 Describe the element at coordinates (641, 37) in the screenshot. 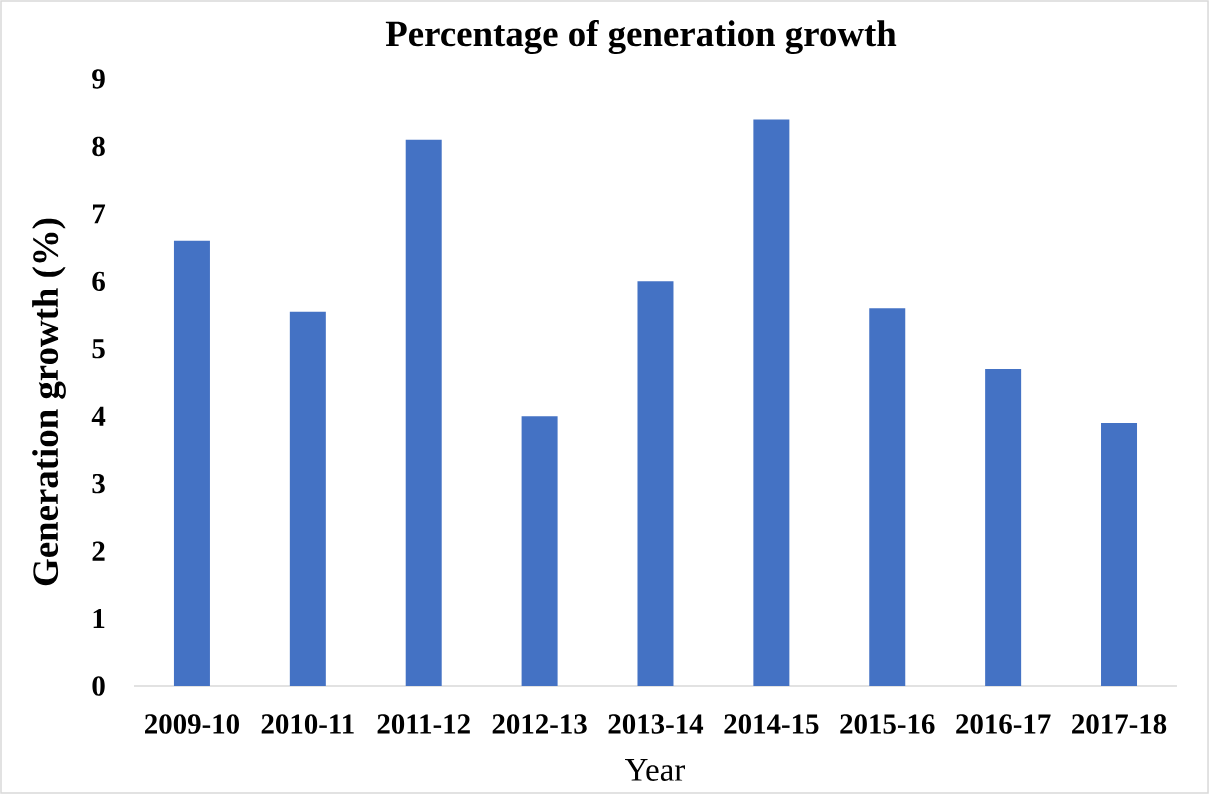

I see `chart-title: Percentage of generation growth` at that location.